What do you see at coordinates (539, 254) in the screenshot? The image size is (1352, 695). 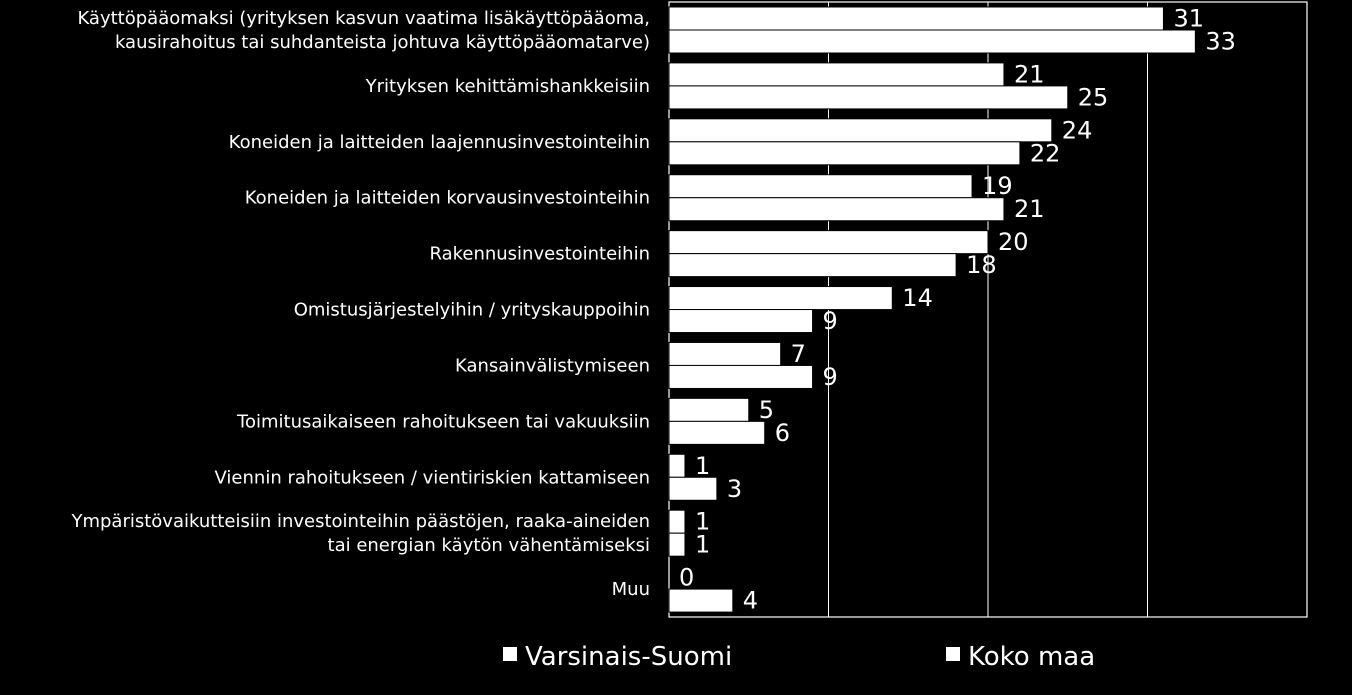 I see `category-label: Rakennusinvestointeihin` at bounding box center [539, 254].